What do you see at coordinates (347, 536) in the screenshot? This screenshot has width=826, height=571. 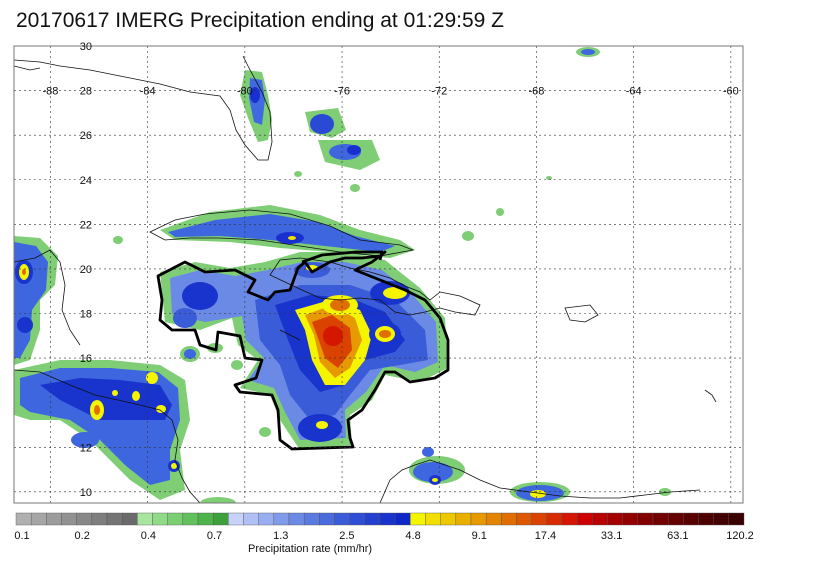 I see `colorbar-tick-label: 2.5` at bounding box center [347, 536].